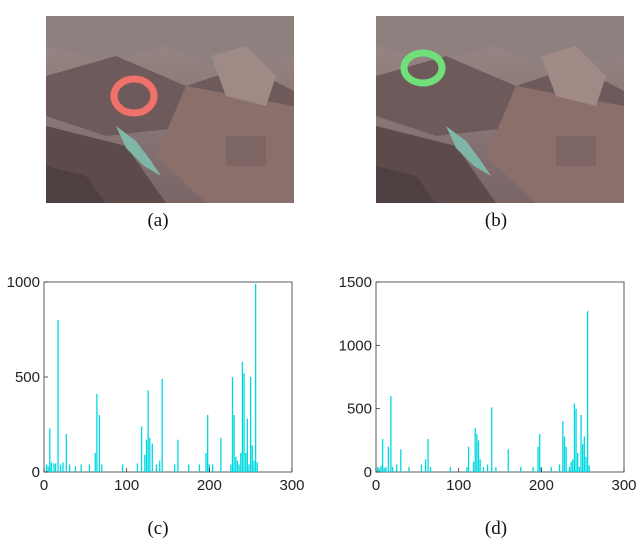  I want to click on green-ring-region, so click(423, 68).